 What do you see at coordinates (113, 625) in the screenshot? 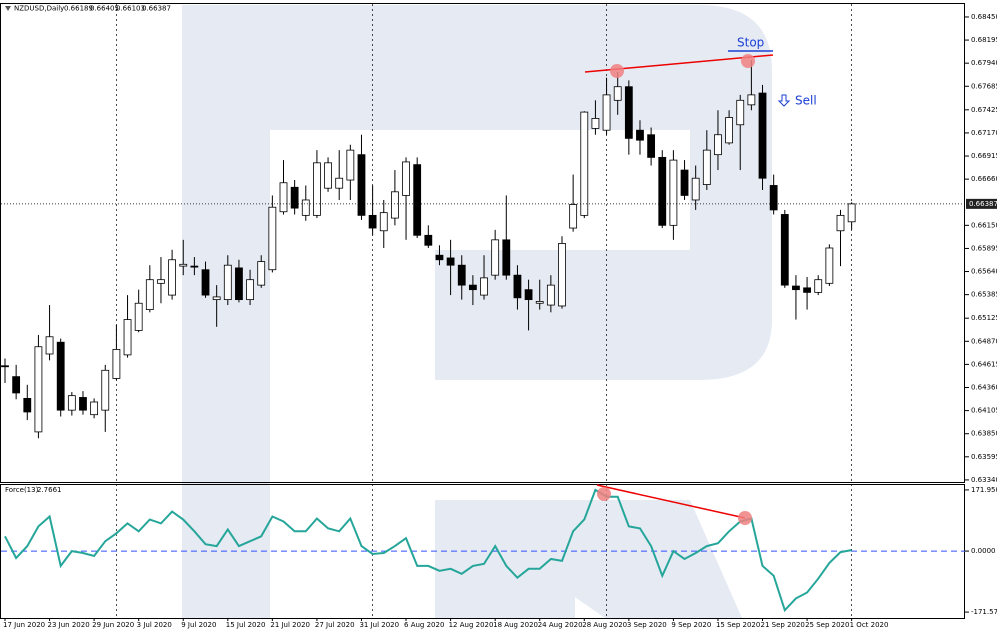
I see `x-tick-label: 29 Jun 2020` at bounding box center [113, 625].